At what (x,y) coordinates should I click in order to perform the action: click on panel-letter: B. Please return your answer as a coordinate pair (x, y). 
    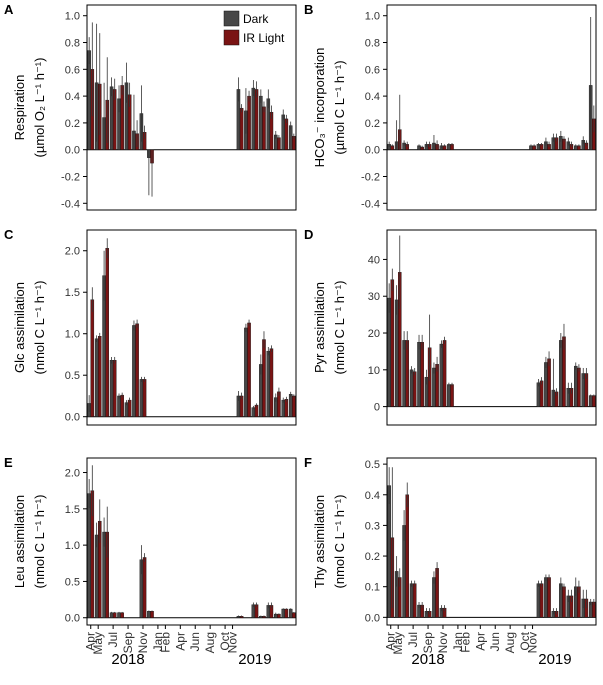
    Looking at the image, I should click on (308, 9).